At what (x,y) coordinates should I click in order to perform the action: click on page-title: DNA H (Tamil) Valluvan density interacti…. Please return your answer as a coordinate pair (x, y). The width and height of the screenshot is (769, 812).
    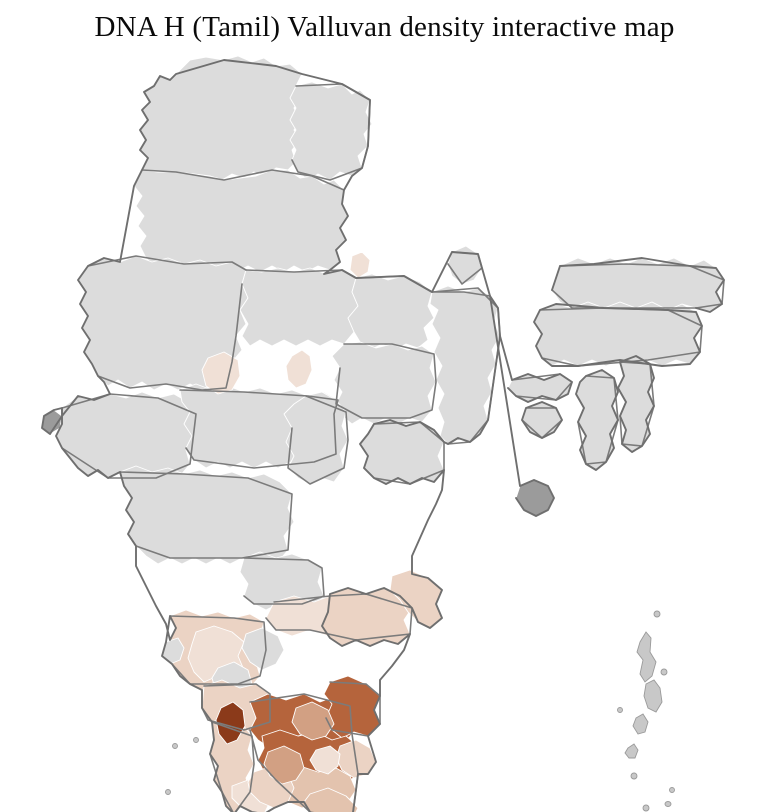
    Looking at the image, I should click on (384, 27).